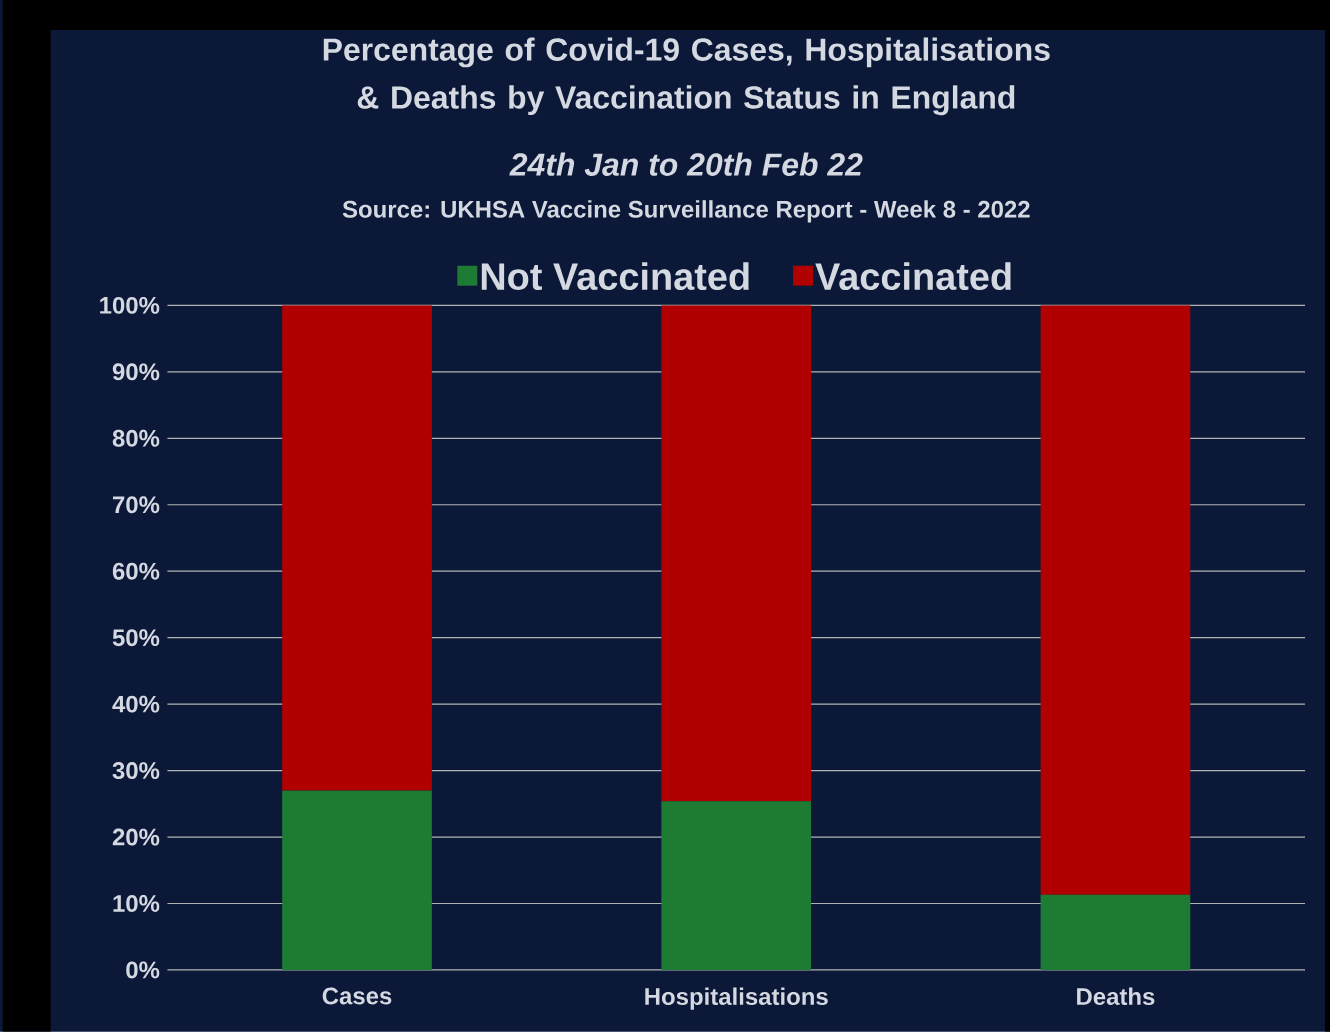 The image size is (1330, 1032). What do you see at coordinates (615, 276) in the screenshot?
I see `legend-label: Not Vaccinated` at bounding box center [615, 276].